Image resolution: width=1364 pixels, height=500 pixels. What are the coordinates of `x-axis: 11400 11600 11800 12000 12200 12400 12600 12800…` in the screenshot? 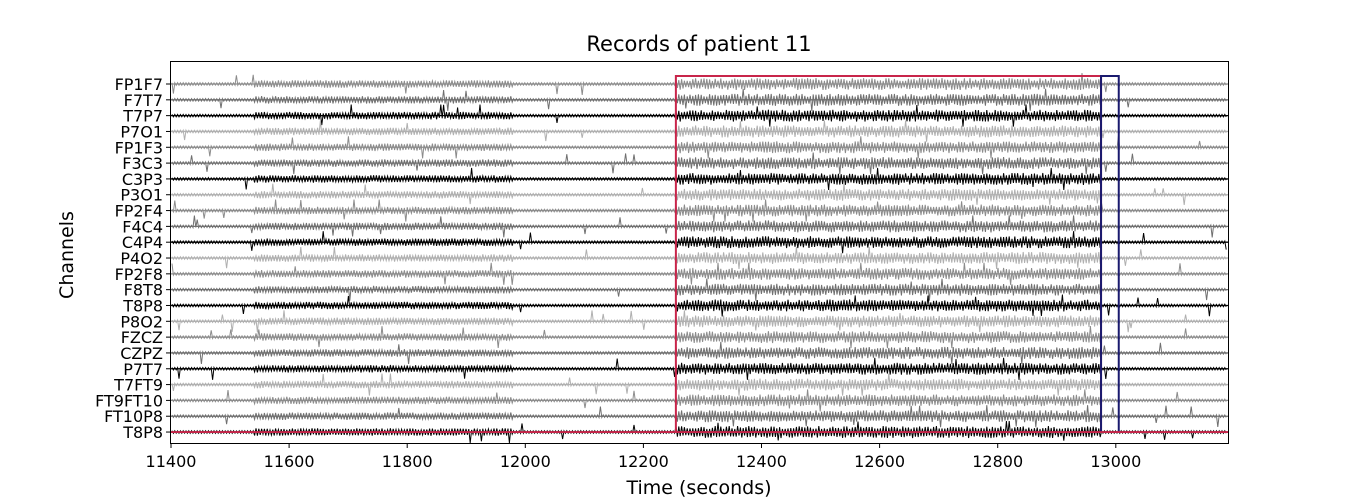 It's located at (643, 457).